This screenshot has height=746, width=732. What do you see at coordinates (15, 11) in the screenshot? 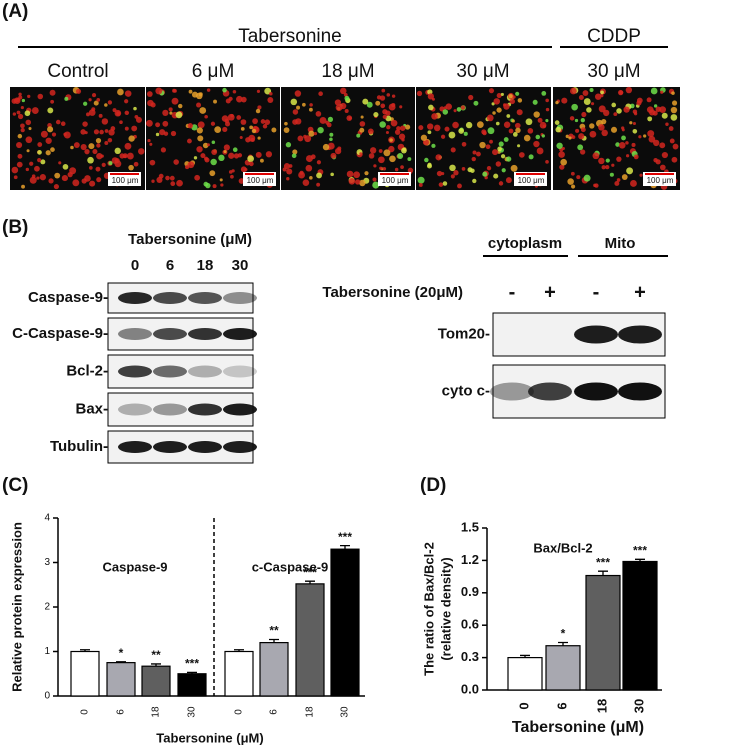
I see `panel-label: (A)` at bounding box center [15, 11].